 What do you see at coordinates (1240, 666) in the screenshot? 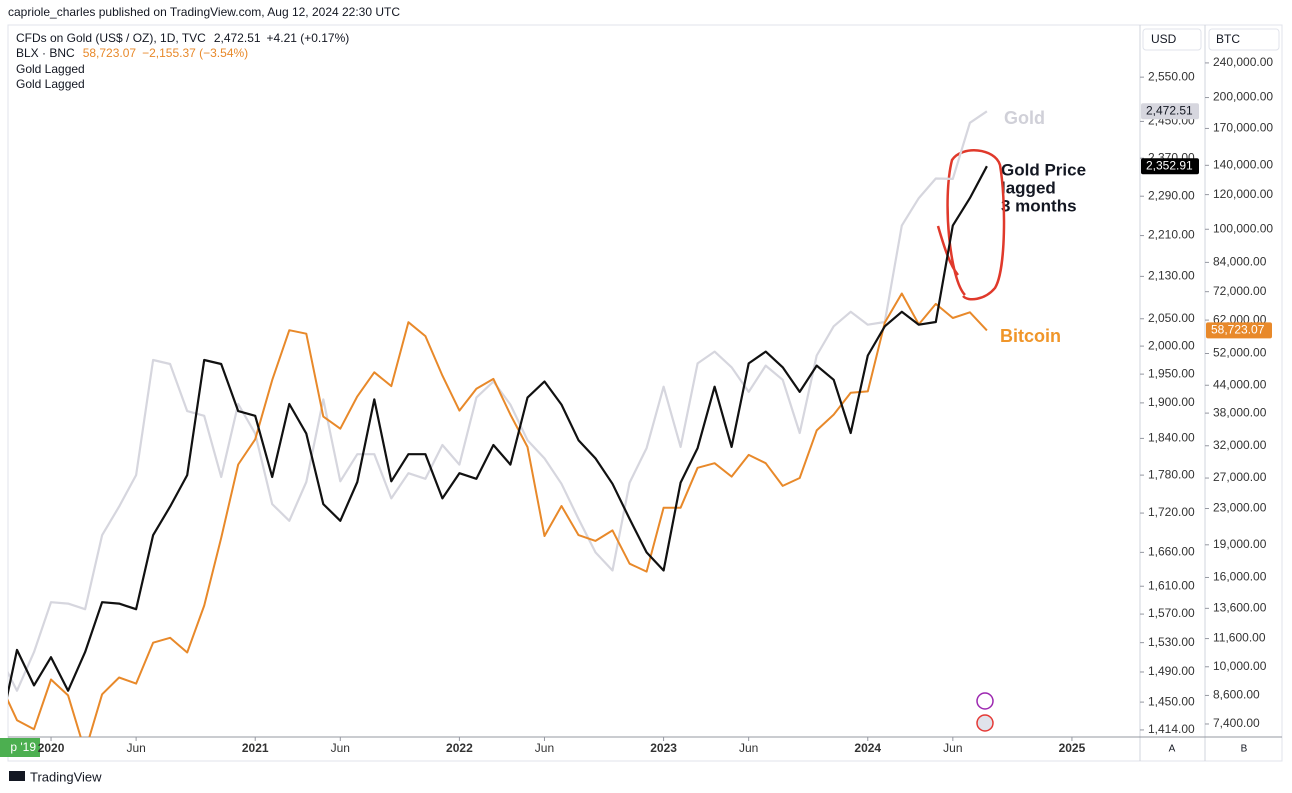
I see `y2-tick-label: 10,000.00` at bounding box center [1240, 666].